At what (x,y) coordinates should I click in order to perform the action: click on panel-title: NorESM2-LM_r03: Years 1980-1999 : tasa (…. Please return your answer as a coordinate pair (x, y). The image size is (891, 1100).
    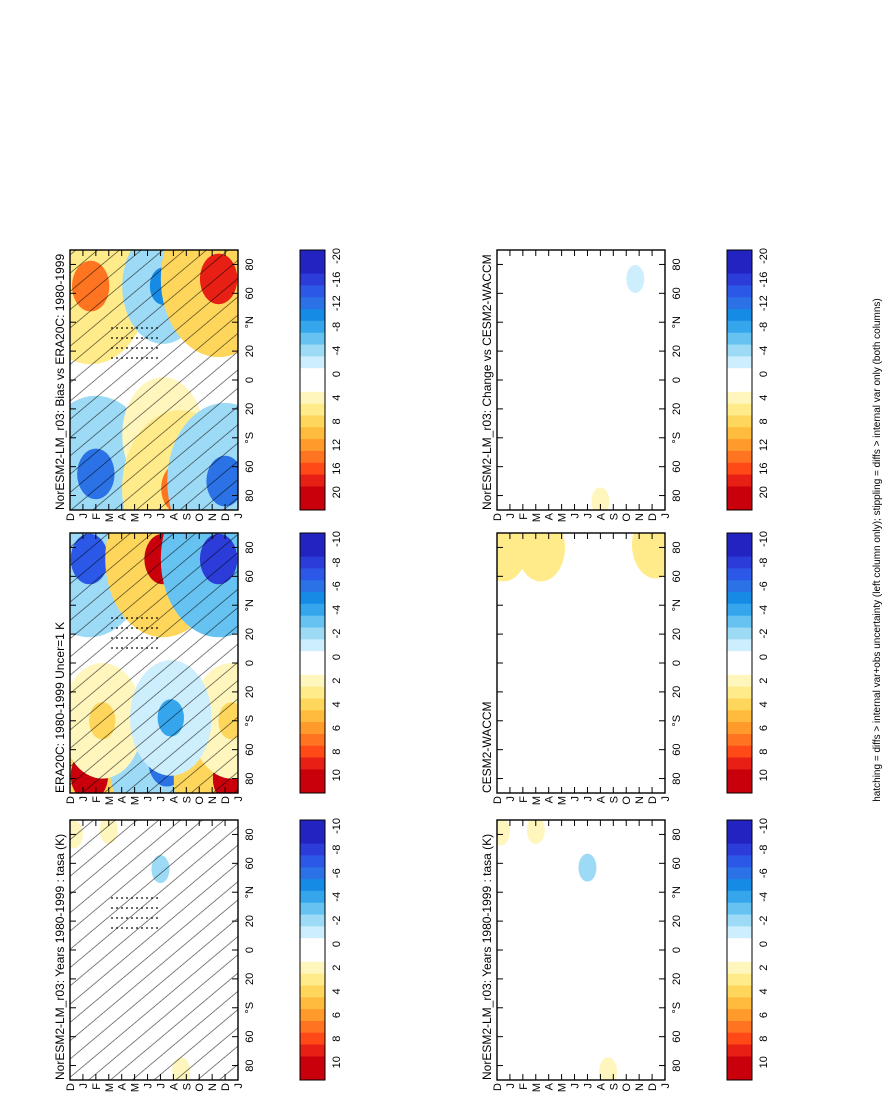
    Looking at the image, I should click on (487, 957).